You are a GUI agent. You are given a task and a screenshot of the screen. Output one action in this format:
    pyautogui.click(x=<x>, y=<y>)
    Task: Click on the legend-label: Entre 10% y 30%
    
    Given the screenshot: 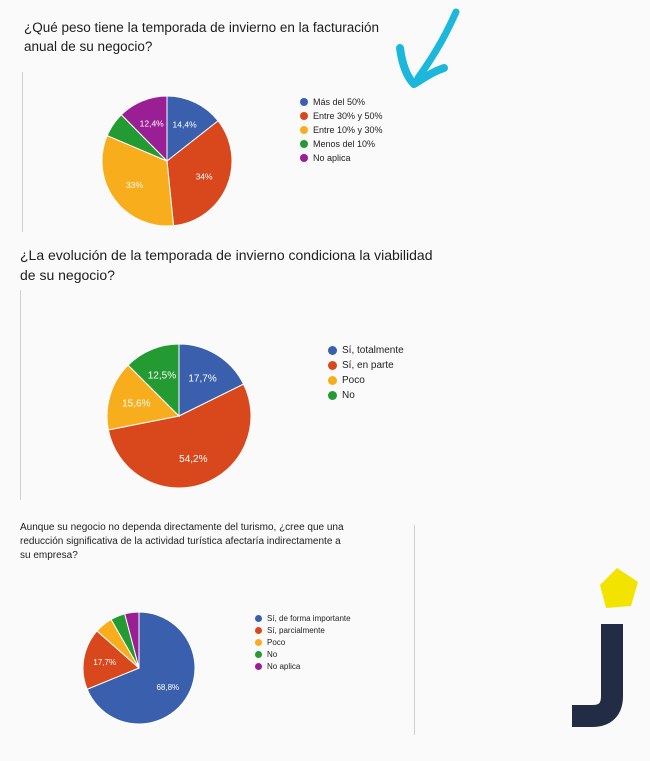 What is the action you would take?
    pyautogui.click(x=348, y=130)
    